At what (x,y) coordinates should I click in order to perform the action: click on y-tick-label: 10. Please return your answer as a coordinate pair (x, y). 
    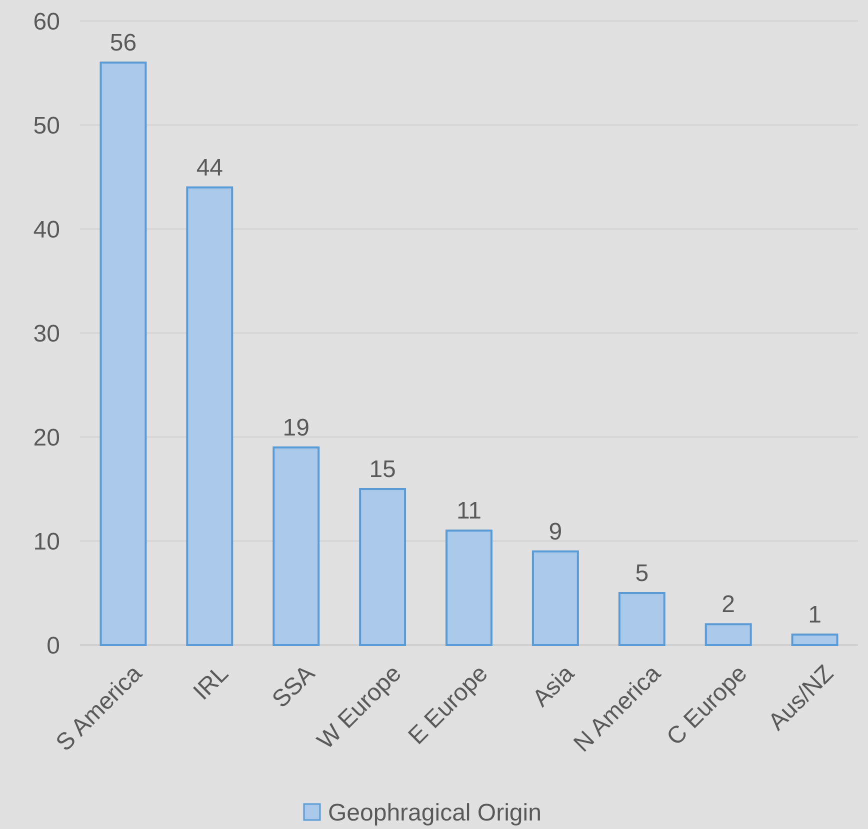
    Looking at the image, I should click on (46, 542).